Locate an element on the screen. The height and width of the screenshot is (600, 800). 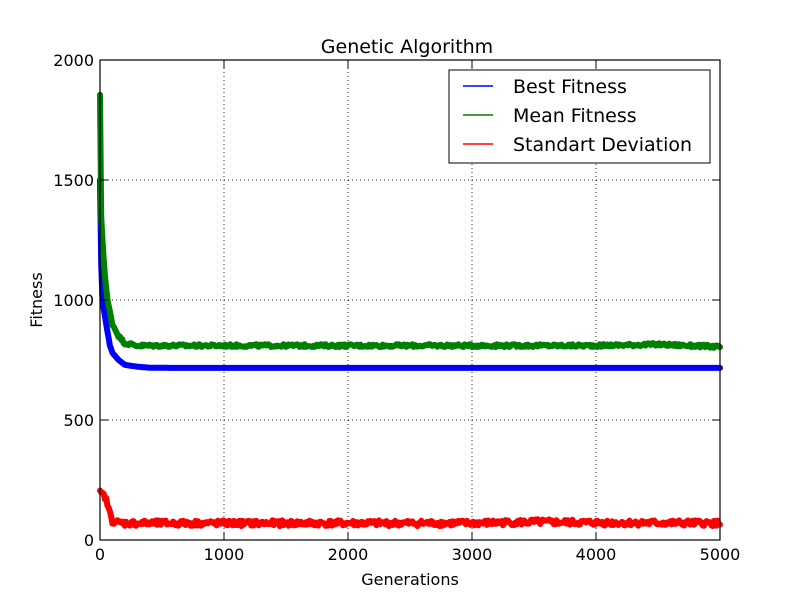
y-tick-label: 2000 is located at coordinates (73, 60).